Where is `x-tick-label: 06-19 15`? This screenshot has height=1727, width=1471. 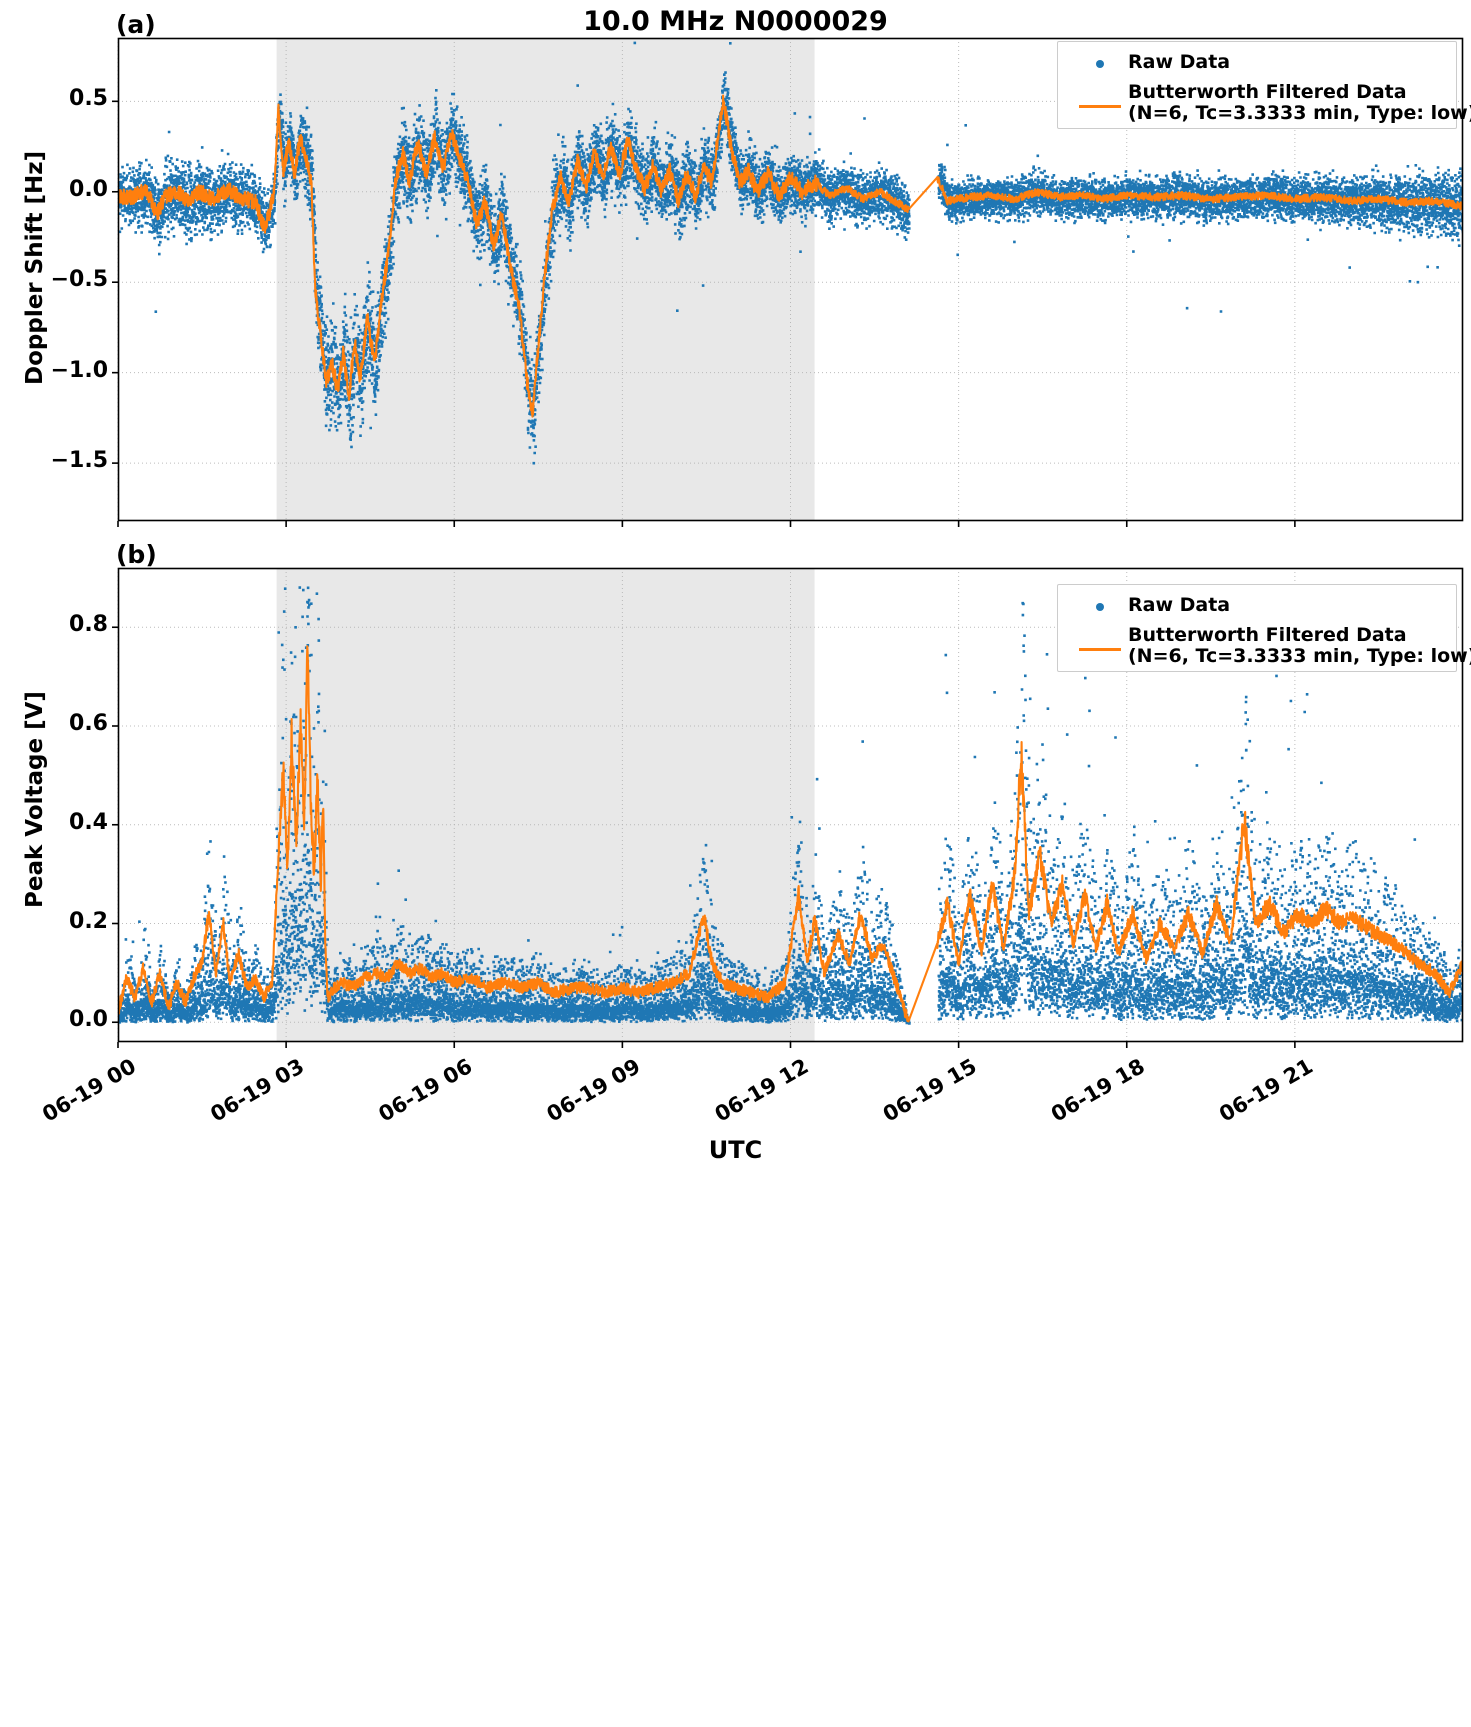 x-tick-label: 06-19 15 is located at coordinates (929, 1090).